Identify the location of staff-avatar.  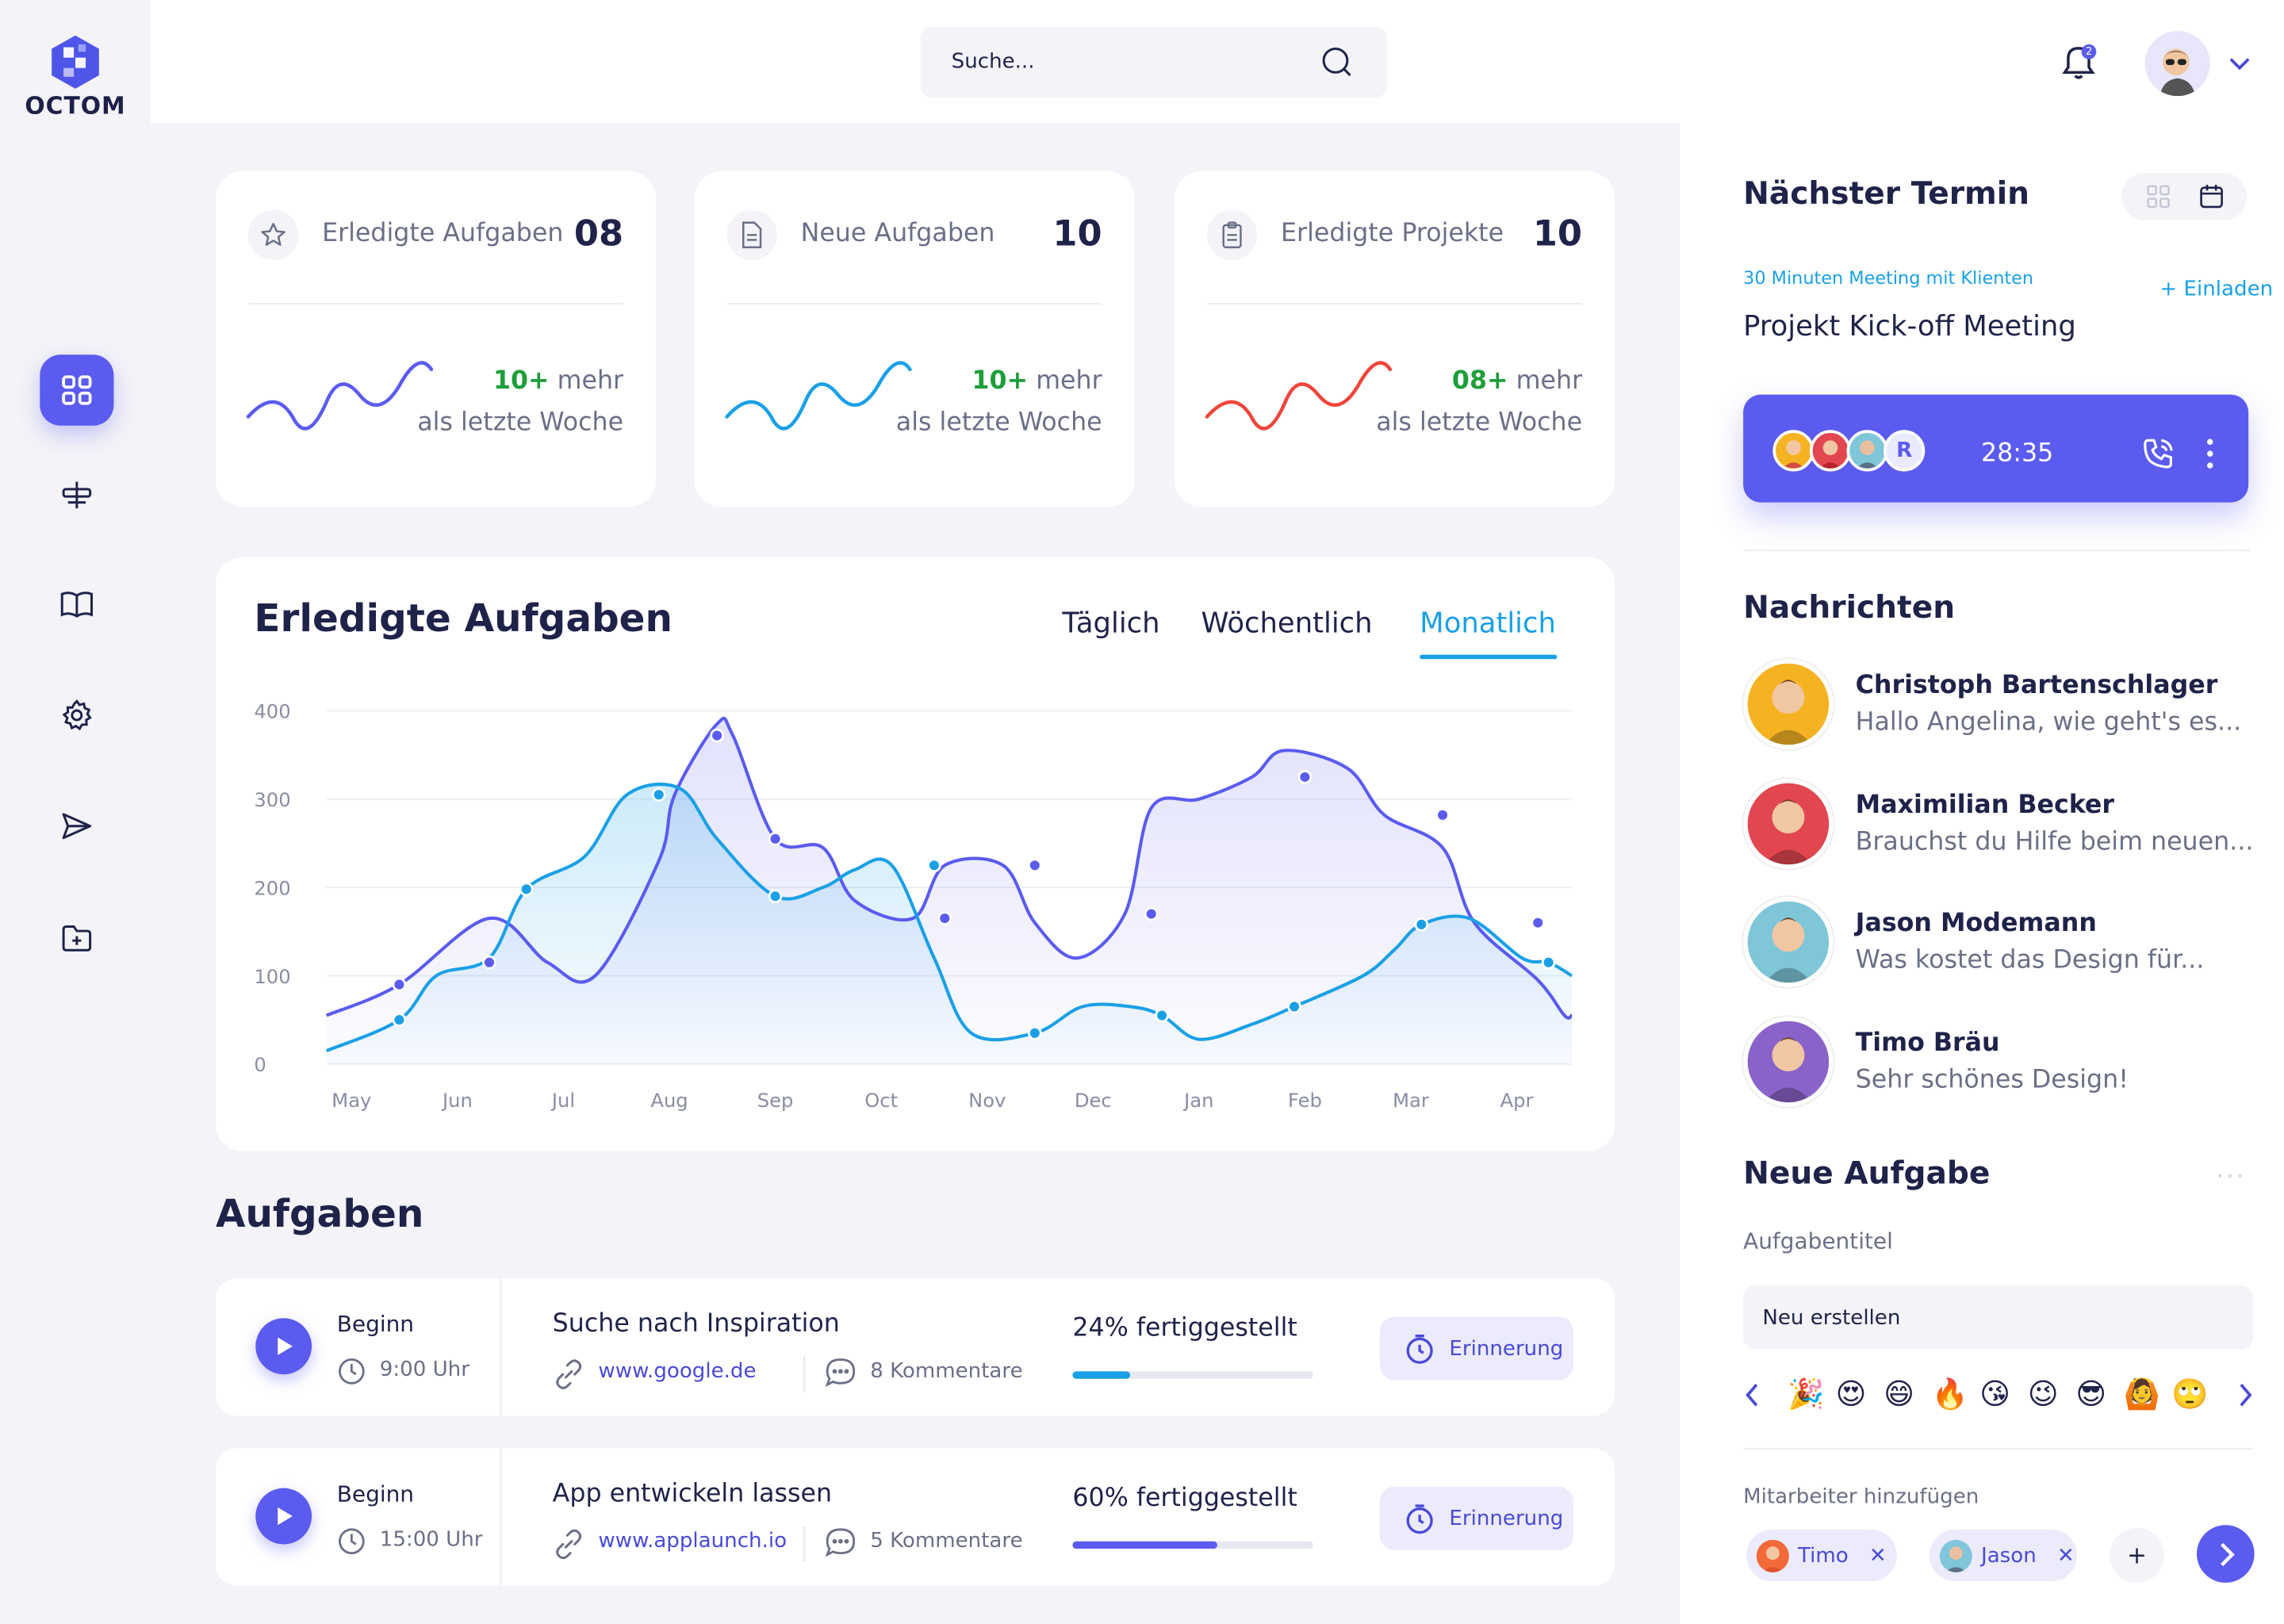
(1955, 1555).